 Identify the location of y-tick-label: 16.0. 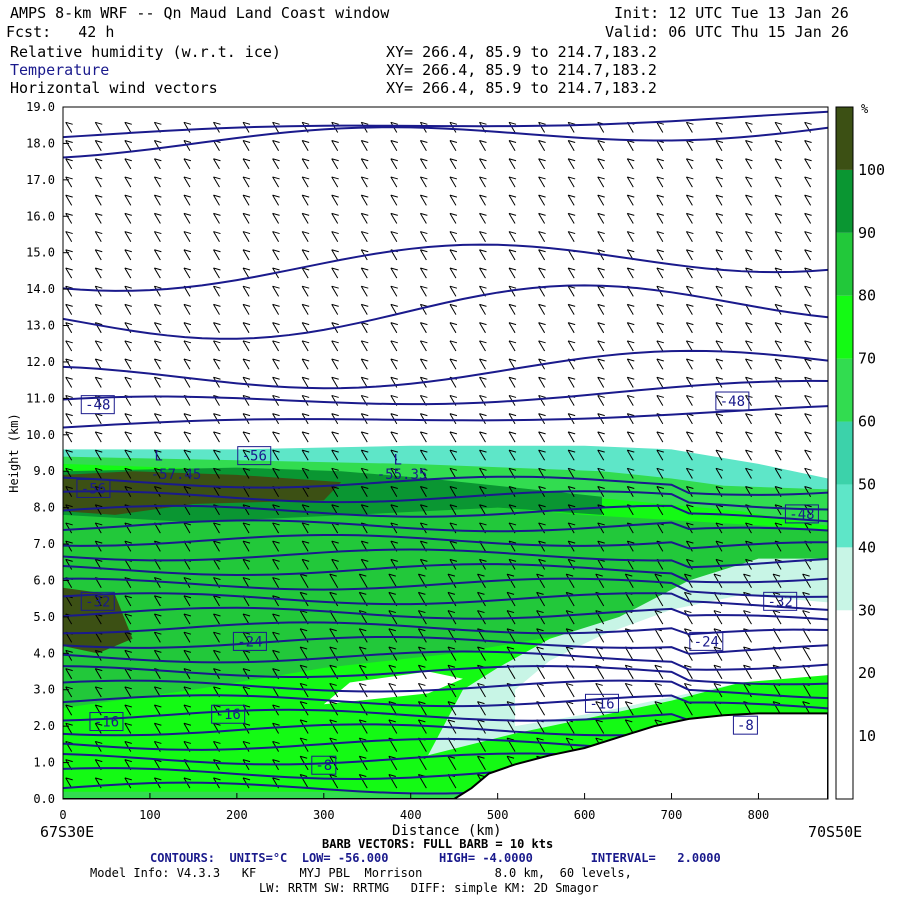
(40, 216).